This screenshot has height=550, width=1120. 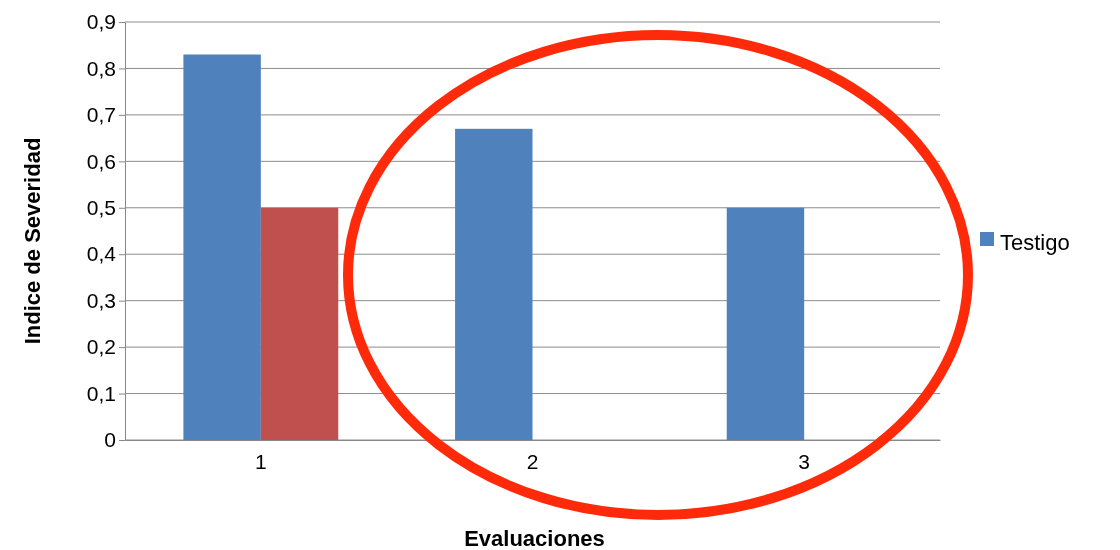 What do you see at coordinates (101, 161) in the screenshot?
I see `y-tick-label: 0,6` at bounding box center [101, 161].